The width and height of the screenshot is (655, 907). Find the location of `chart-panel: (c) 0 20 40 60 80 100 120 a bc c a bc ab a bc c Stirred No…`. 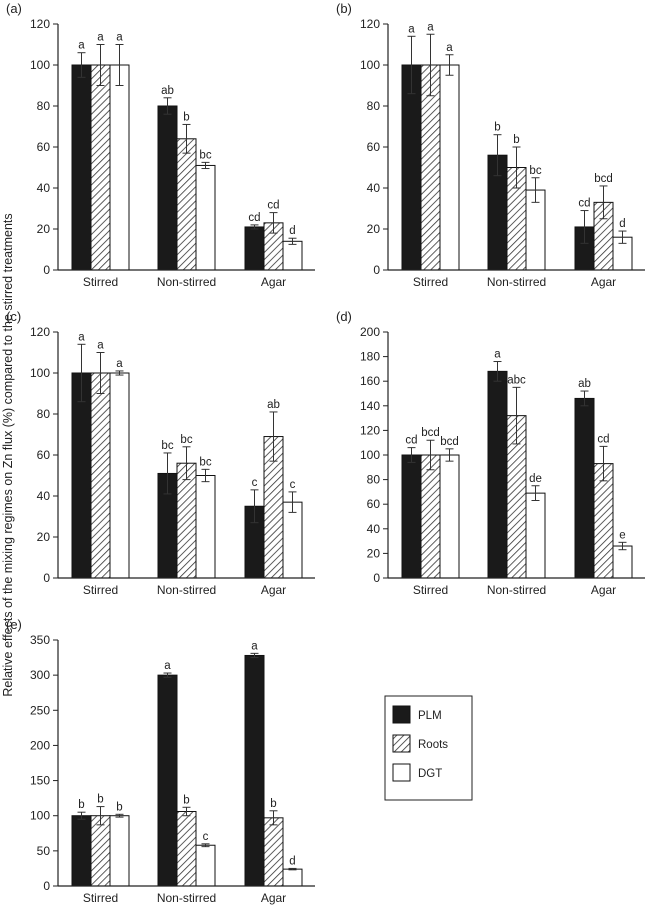

chart-panel: (c) 0 20 40 60 80 100 120 a bc c a bc ab a bc c Stirred No… is located at coordinates (160, 453).